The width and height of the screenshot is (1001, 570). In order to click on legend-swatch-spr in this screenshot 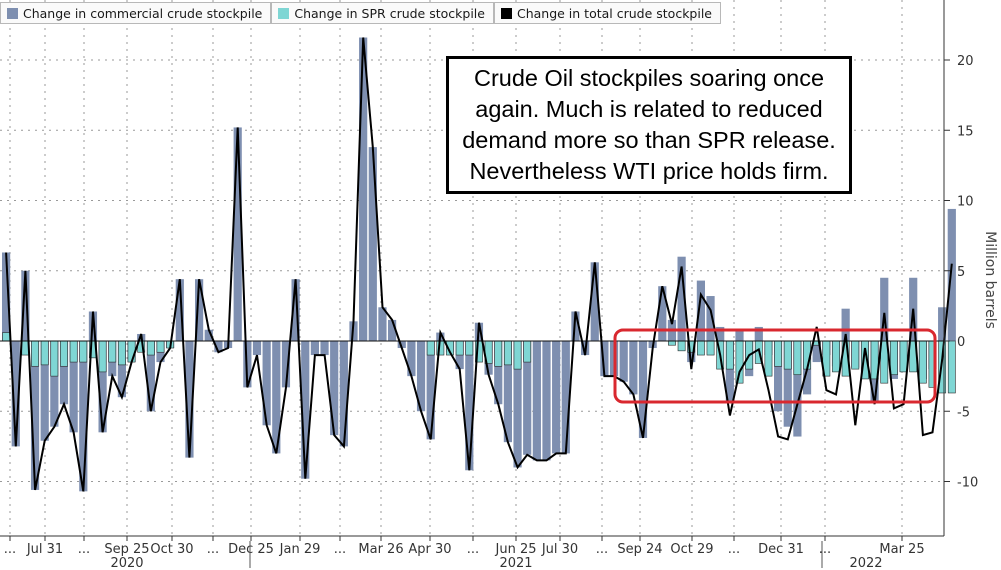, I will do `click(284, 13)`.